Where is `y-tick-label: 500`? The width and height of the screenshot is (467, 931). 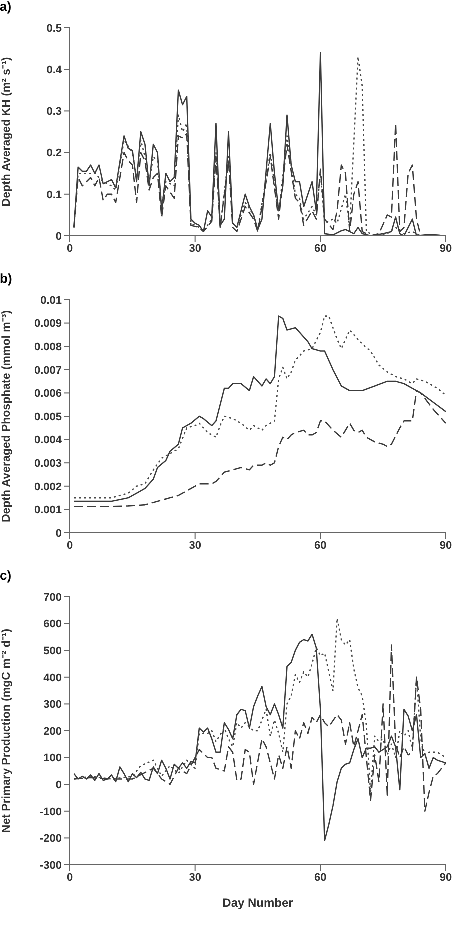 y-tick-label: 500 is located at coordinates (53, 652).